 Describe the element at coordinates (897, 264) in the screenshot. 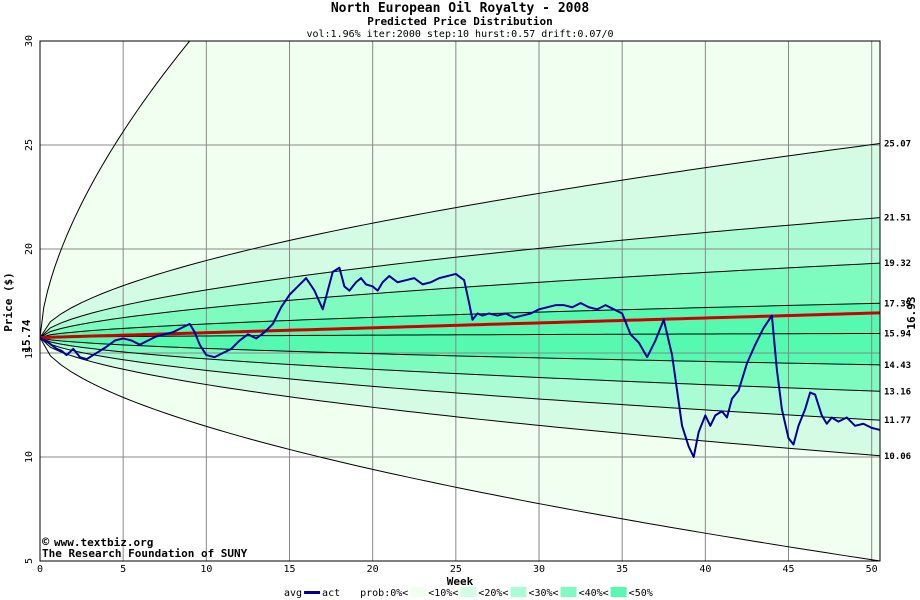

I see `percentile-label: 19.32` at that location.